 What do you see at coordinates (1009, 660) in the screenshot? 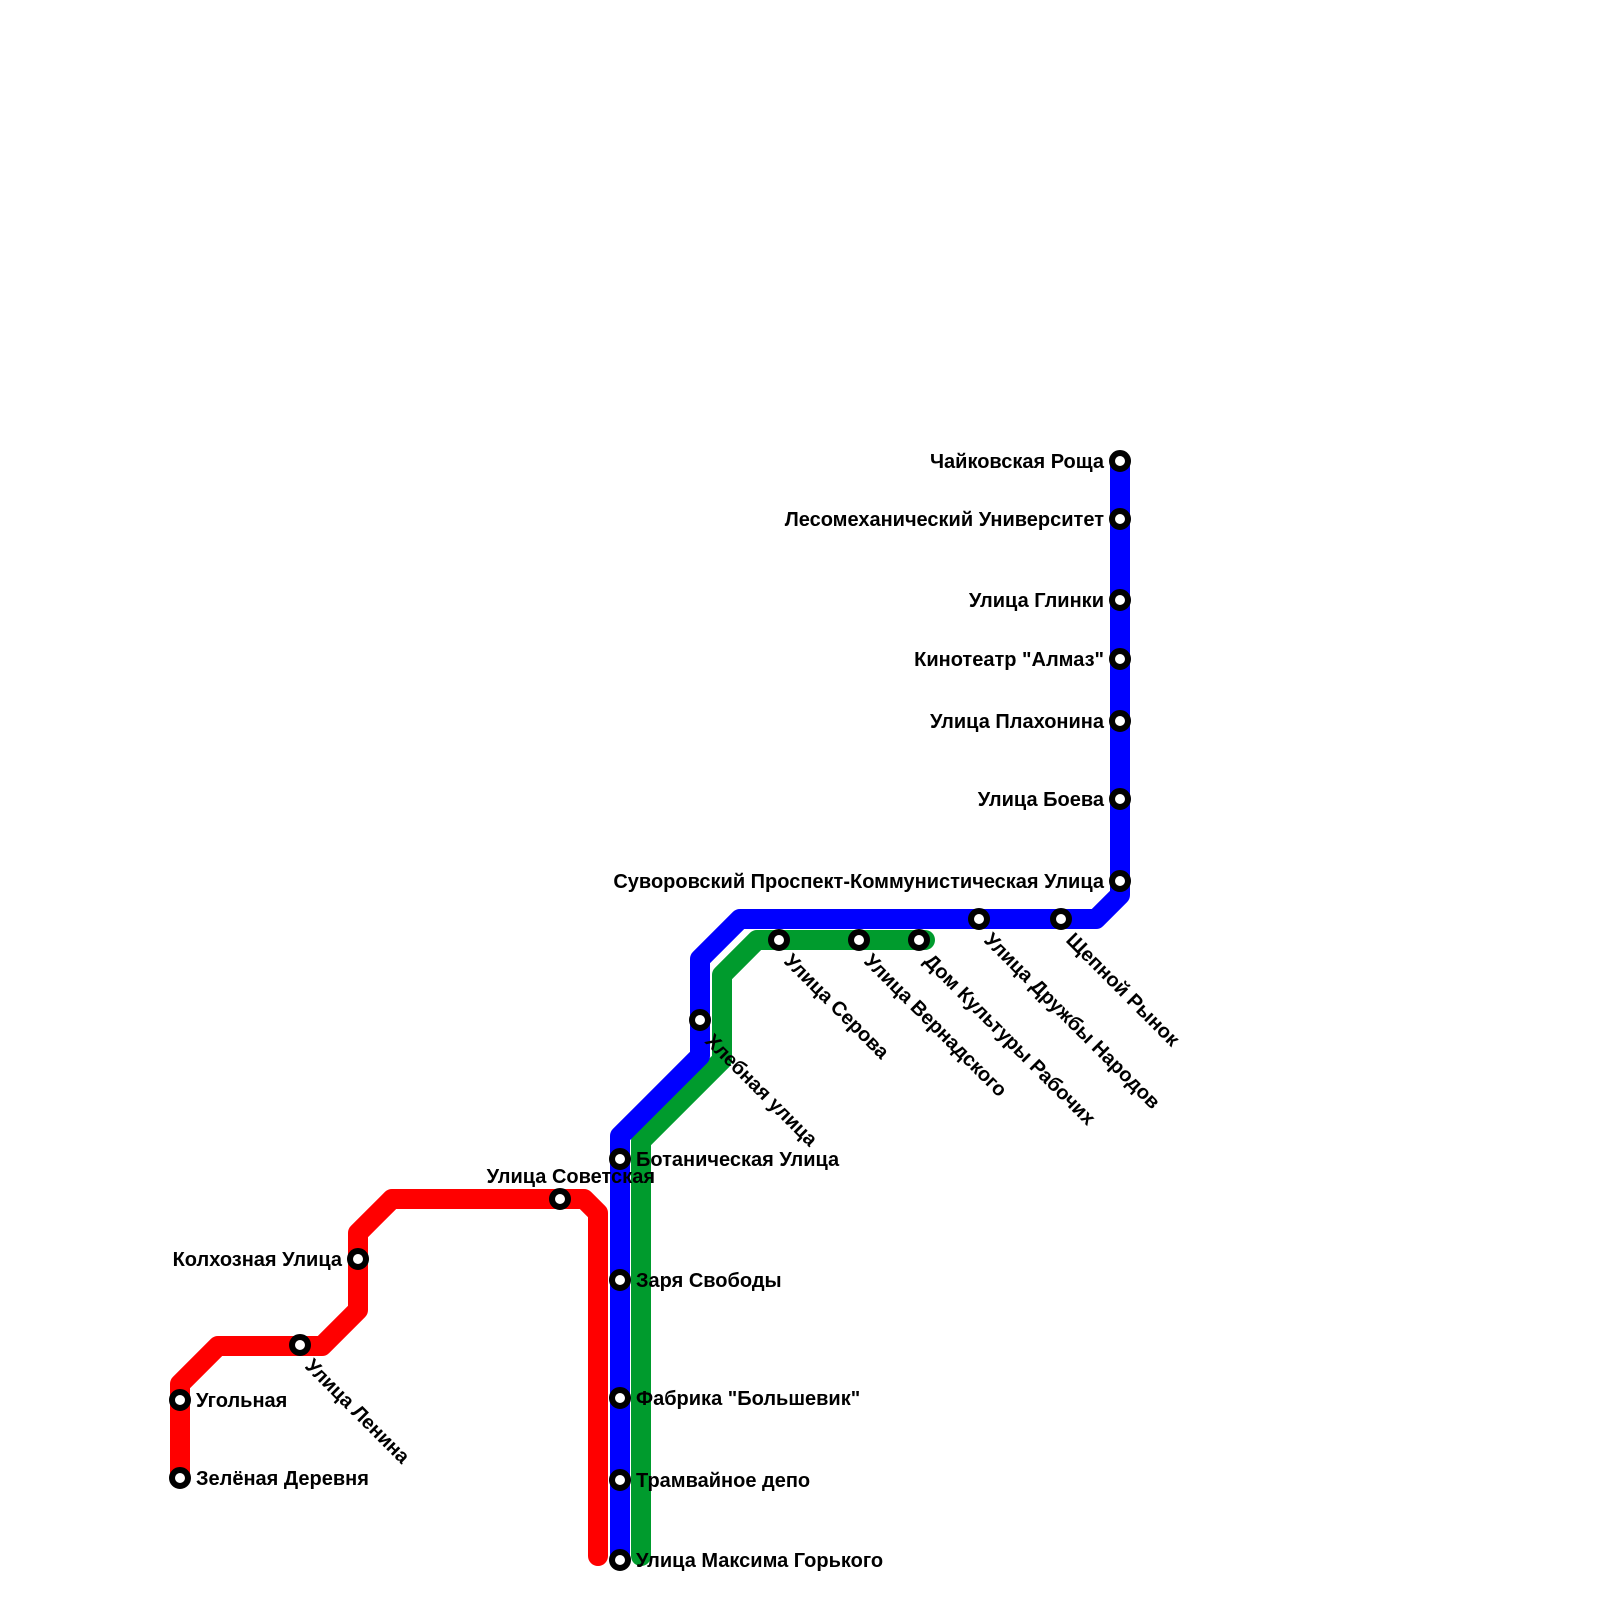
I see `station-label: Кинотеатр "Алмаз"` at bounding box center [1009, 660].